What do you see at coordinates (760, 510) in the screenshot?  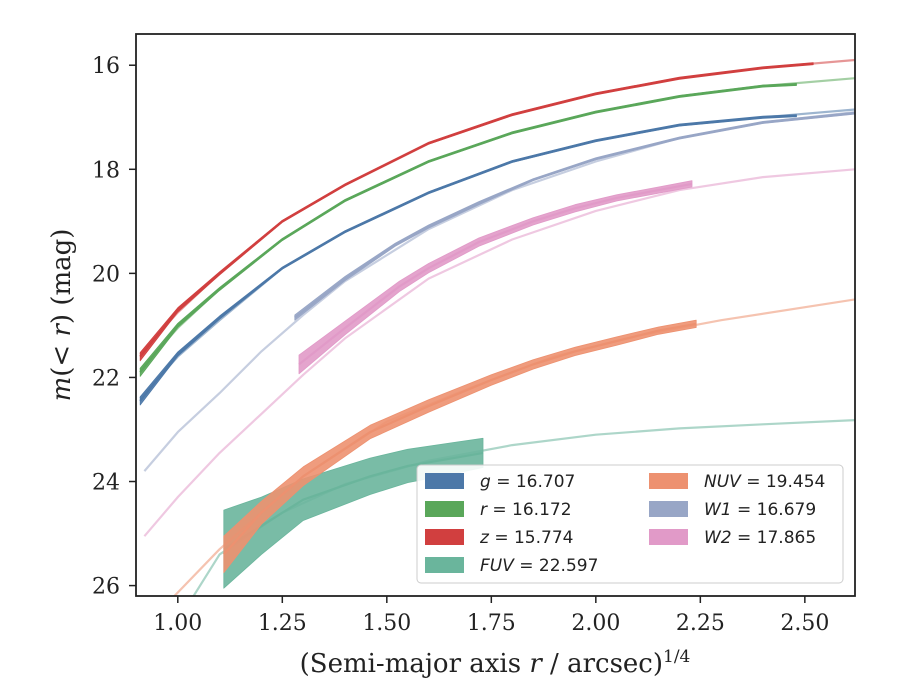 I see `legend-label-w1: W1 = 16.679` at bounding box center [760, 510].